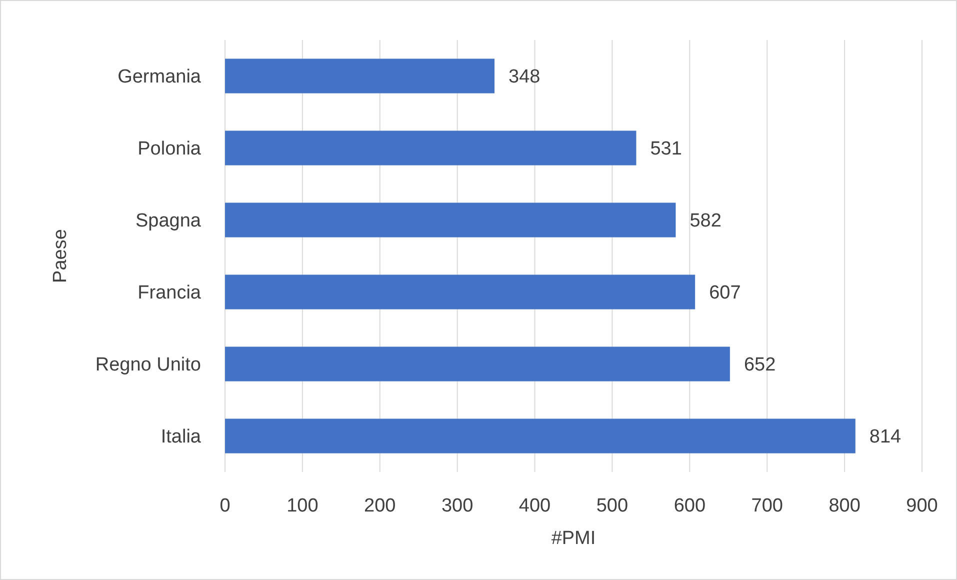 This screenshot has height=580, width=957. Describe the element at coordinates (844, 506) in the screenshot. I see `x-tick-label: 800` at that location.